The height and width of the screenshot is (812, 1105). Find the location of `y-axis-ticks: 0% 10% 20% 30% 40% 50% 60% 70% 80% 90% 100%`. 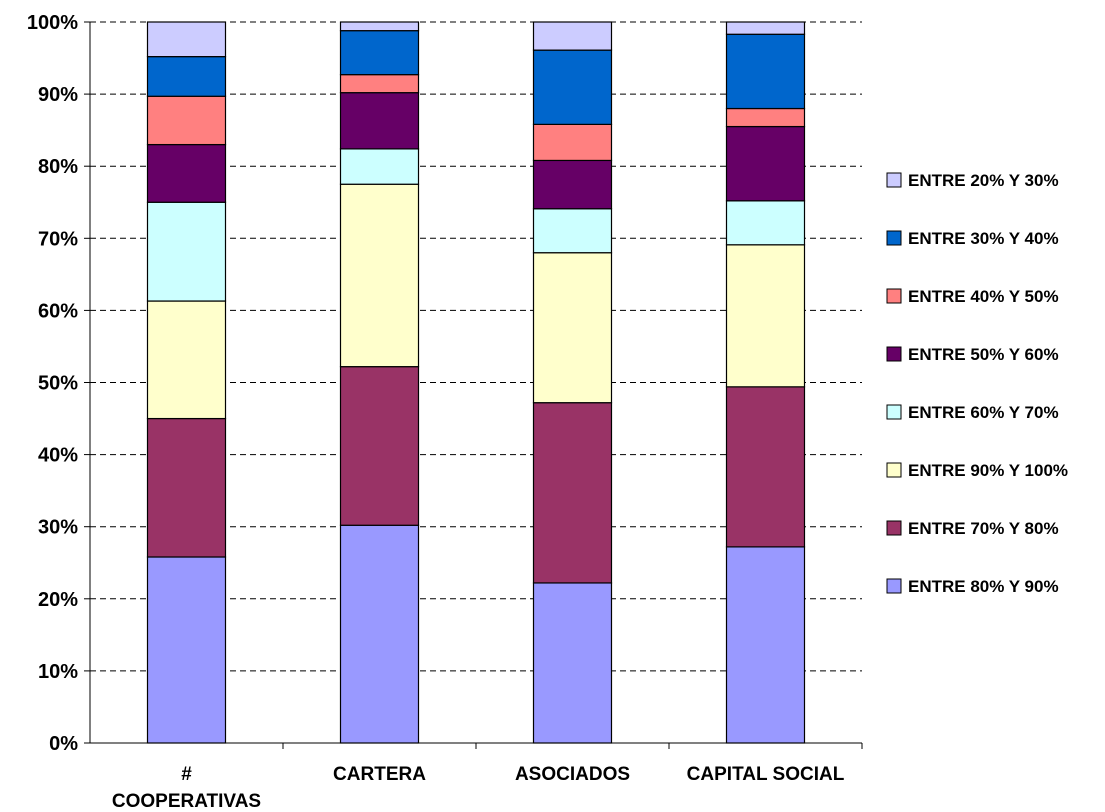

y-axis-ticks: 0% 10% 20% 30% 40% 50% 60% 70% 80% 90% 100% is located at coordinates (58, 383).